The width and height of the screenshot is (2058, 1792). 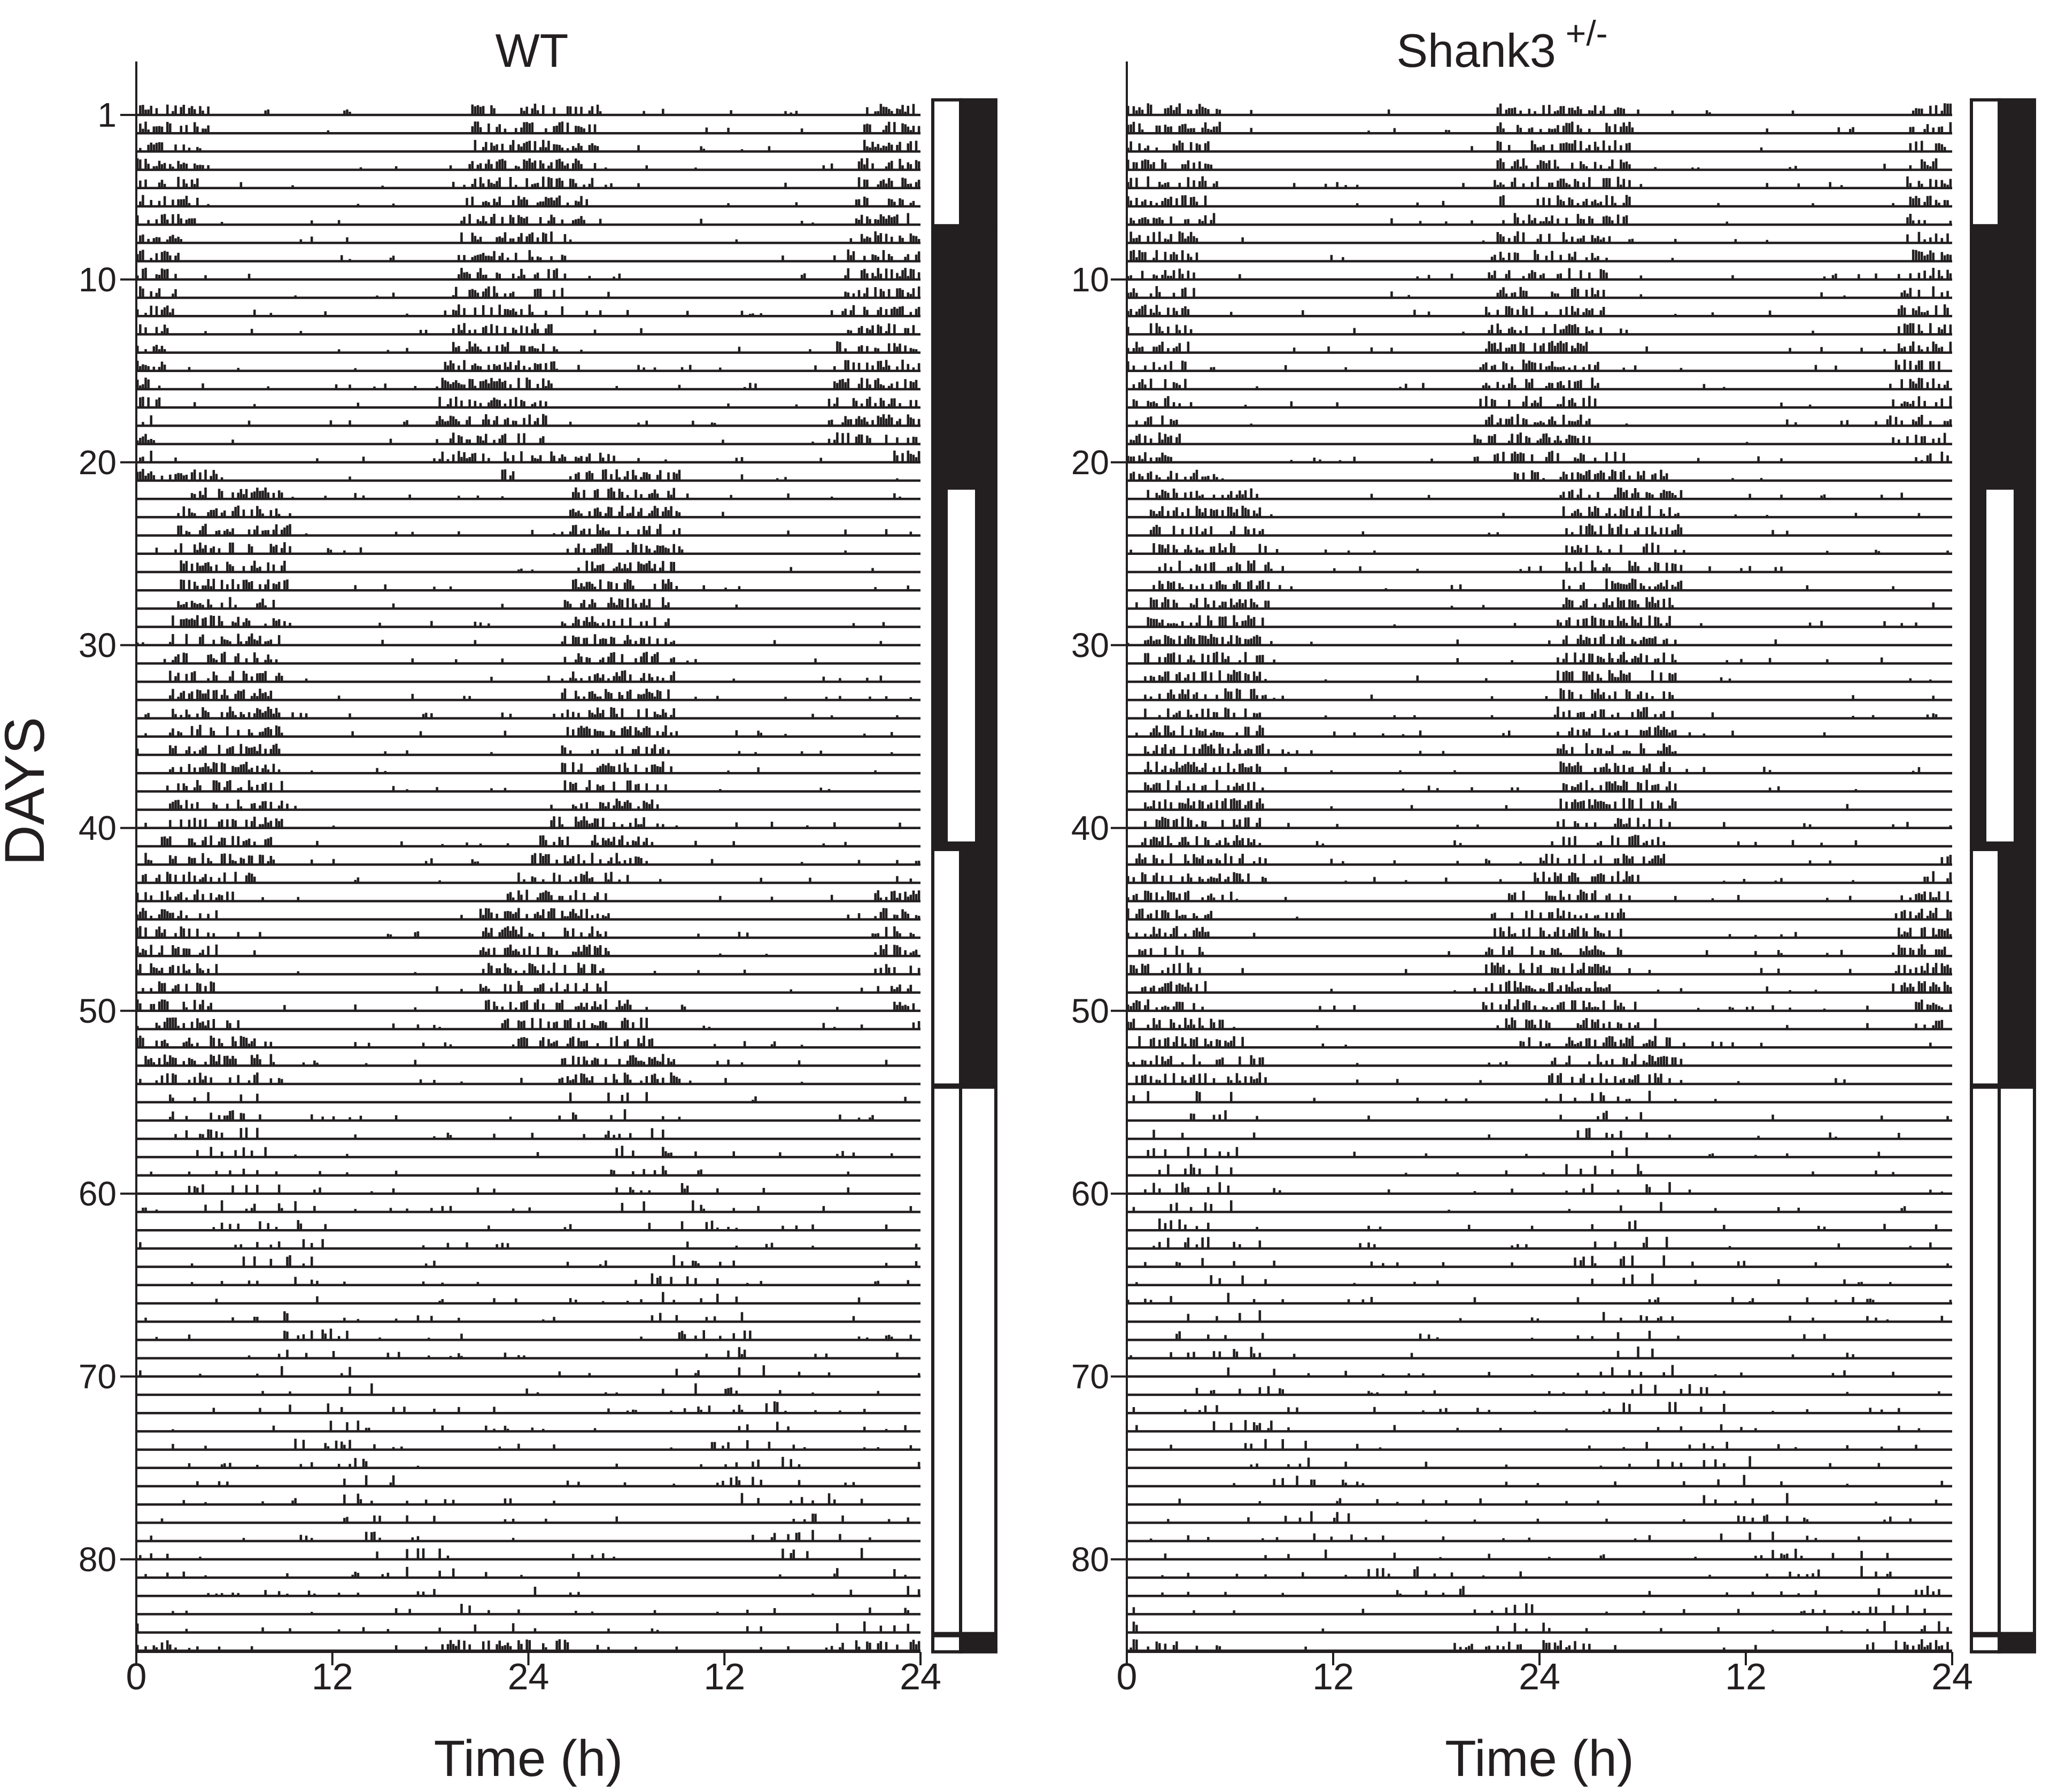 I want to click on y-axis-label-days: DAYS, so click(x=28, y=791).